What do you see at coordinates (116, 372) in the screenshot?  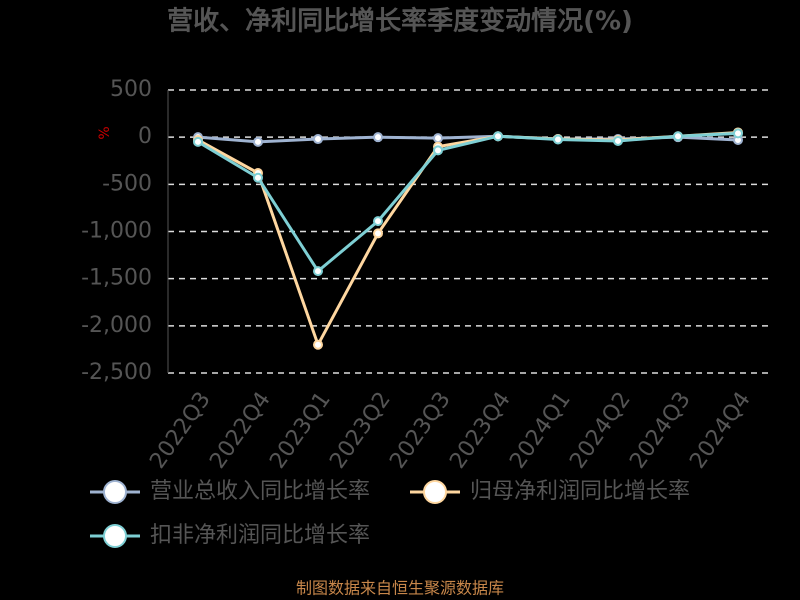 I see `y-tick-label: -2,500` at bounding box center [116, 372].